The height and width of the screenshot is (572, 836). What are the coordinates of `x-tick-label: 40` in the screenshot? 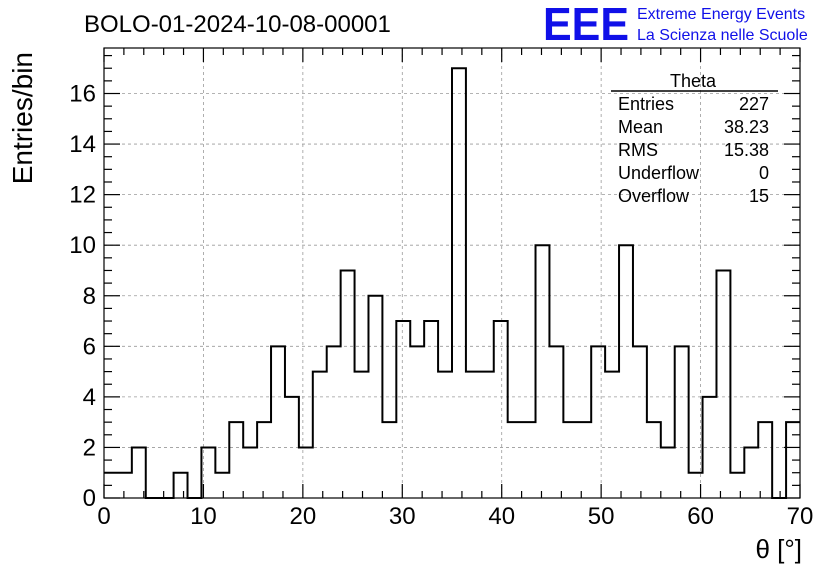 It's located at (501, 516).